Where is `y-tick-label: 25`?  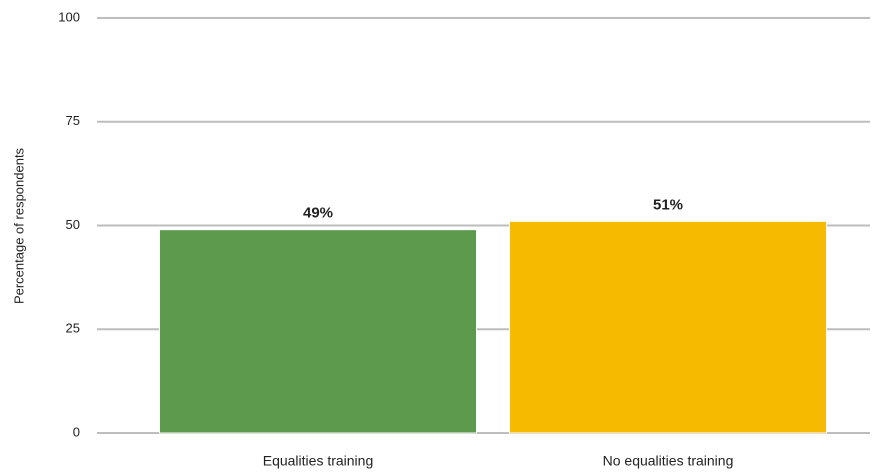
y-tick-label: 25 is located at coordinates (73, 328).